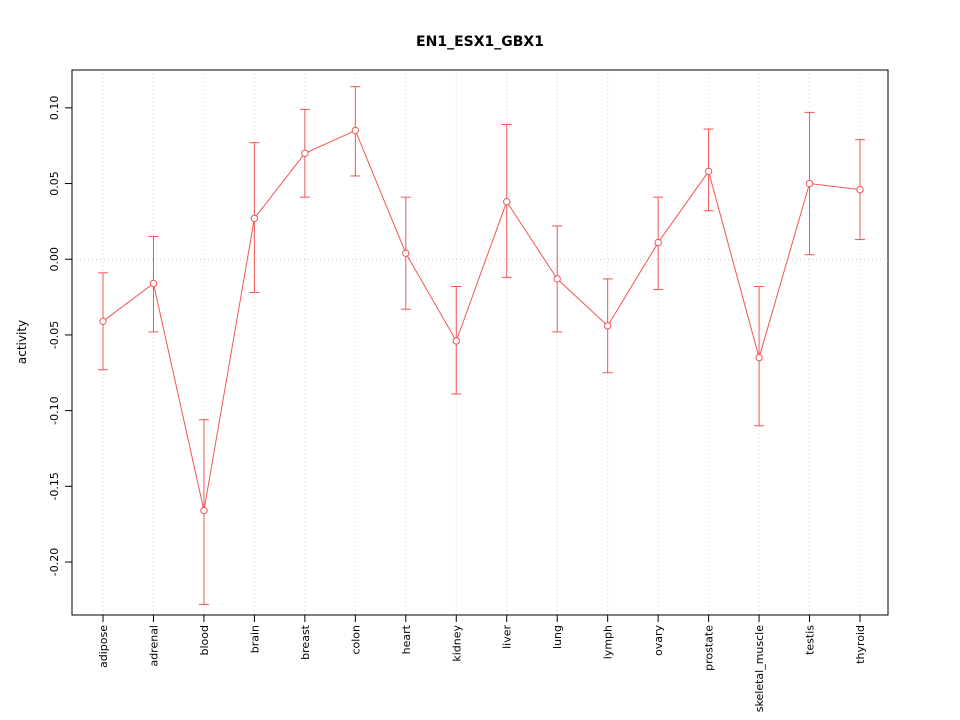  Describe the element at coordinates (557, 637) in the screenshot. I see `x-tick-label: lung` at that location.